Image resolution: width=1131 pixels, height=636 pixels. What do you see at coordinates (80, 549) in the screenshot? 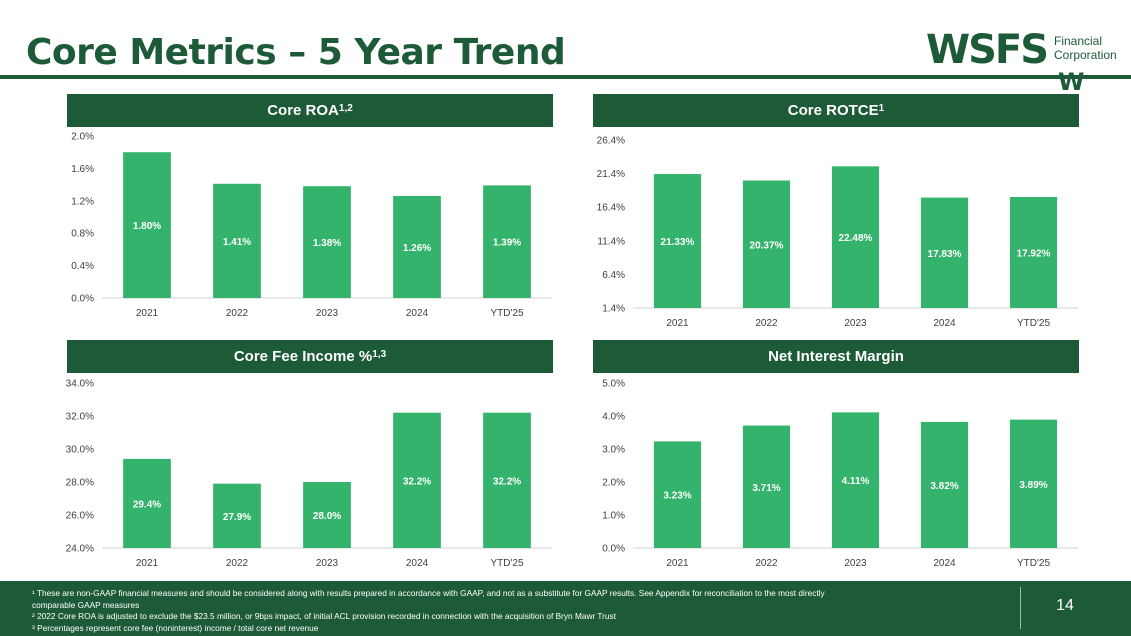
I see `y-tick-label: 24.0%` at bounding box center [80, 549].